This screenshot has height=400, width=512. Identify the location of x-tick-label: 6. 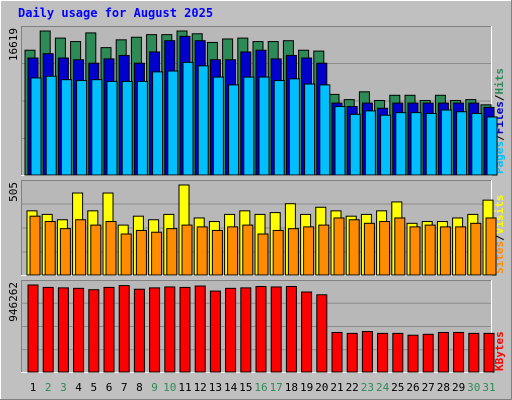
(109, 387).